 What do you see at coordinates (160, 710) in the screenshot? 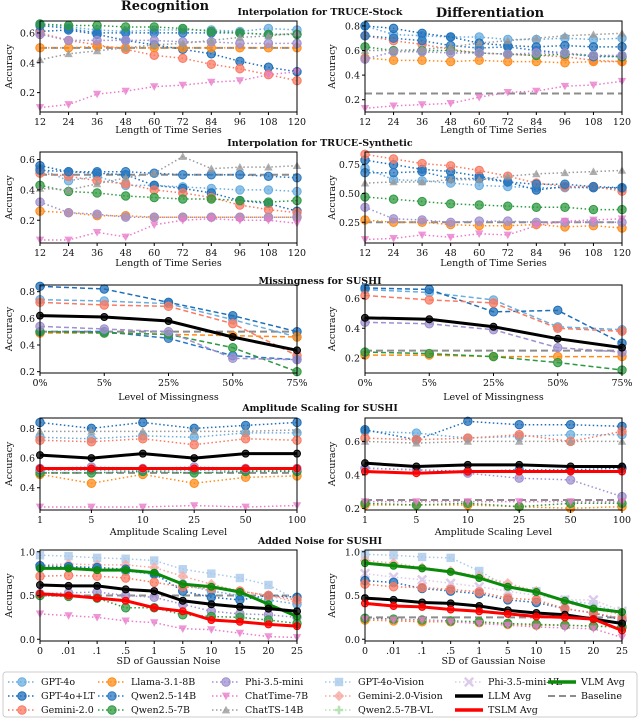
I see `legend-label: Qwen2.5-7B` at bounding box center [160, 710].